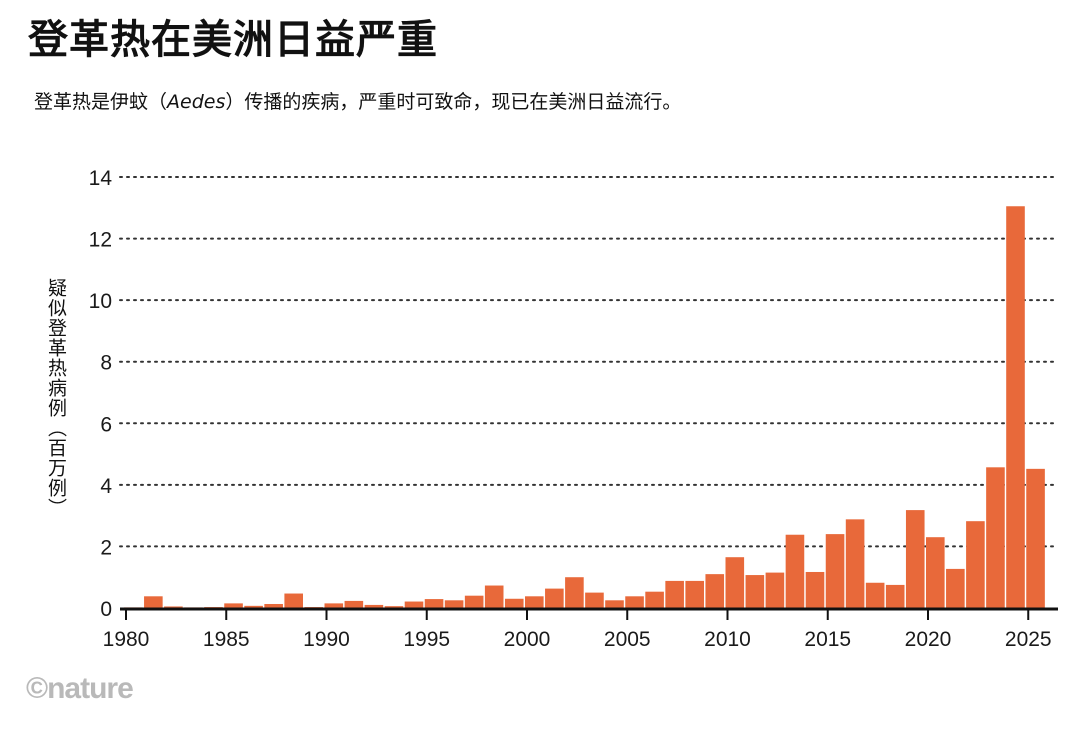  Describe the element at coordinates (554, 598) in the screenshot. I see `bar-2001` at that location.